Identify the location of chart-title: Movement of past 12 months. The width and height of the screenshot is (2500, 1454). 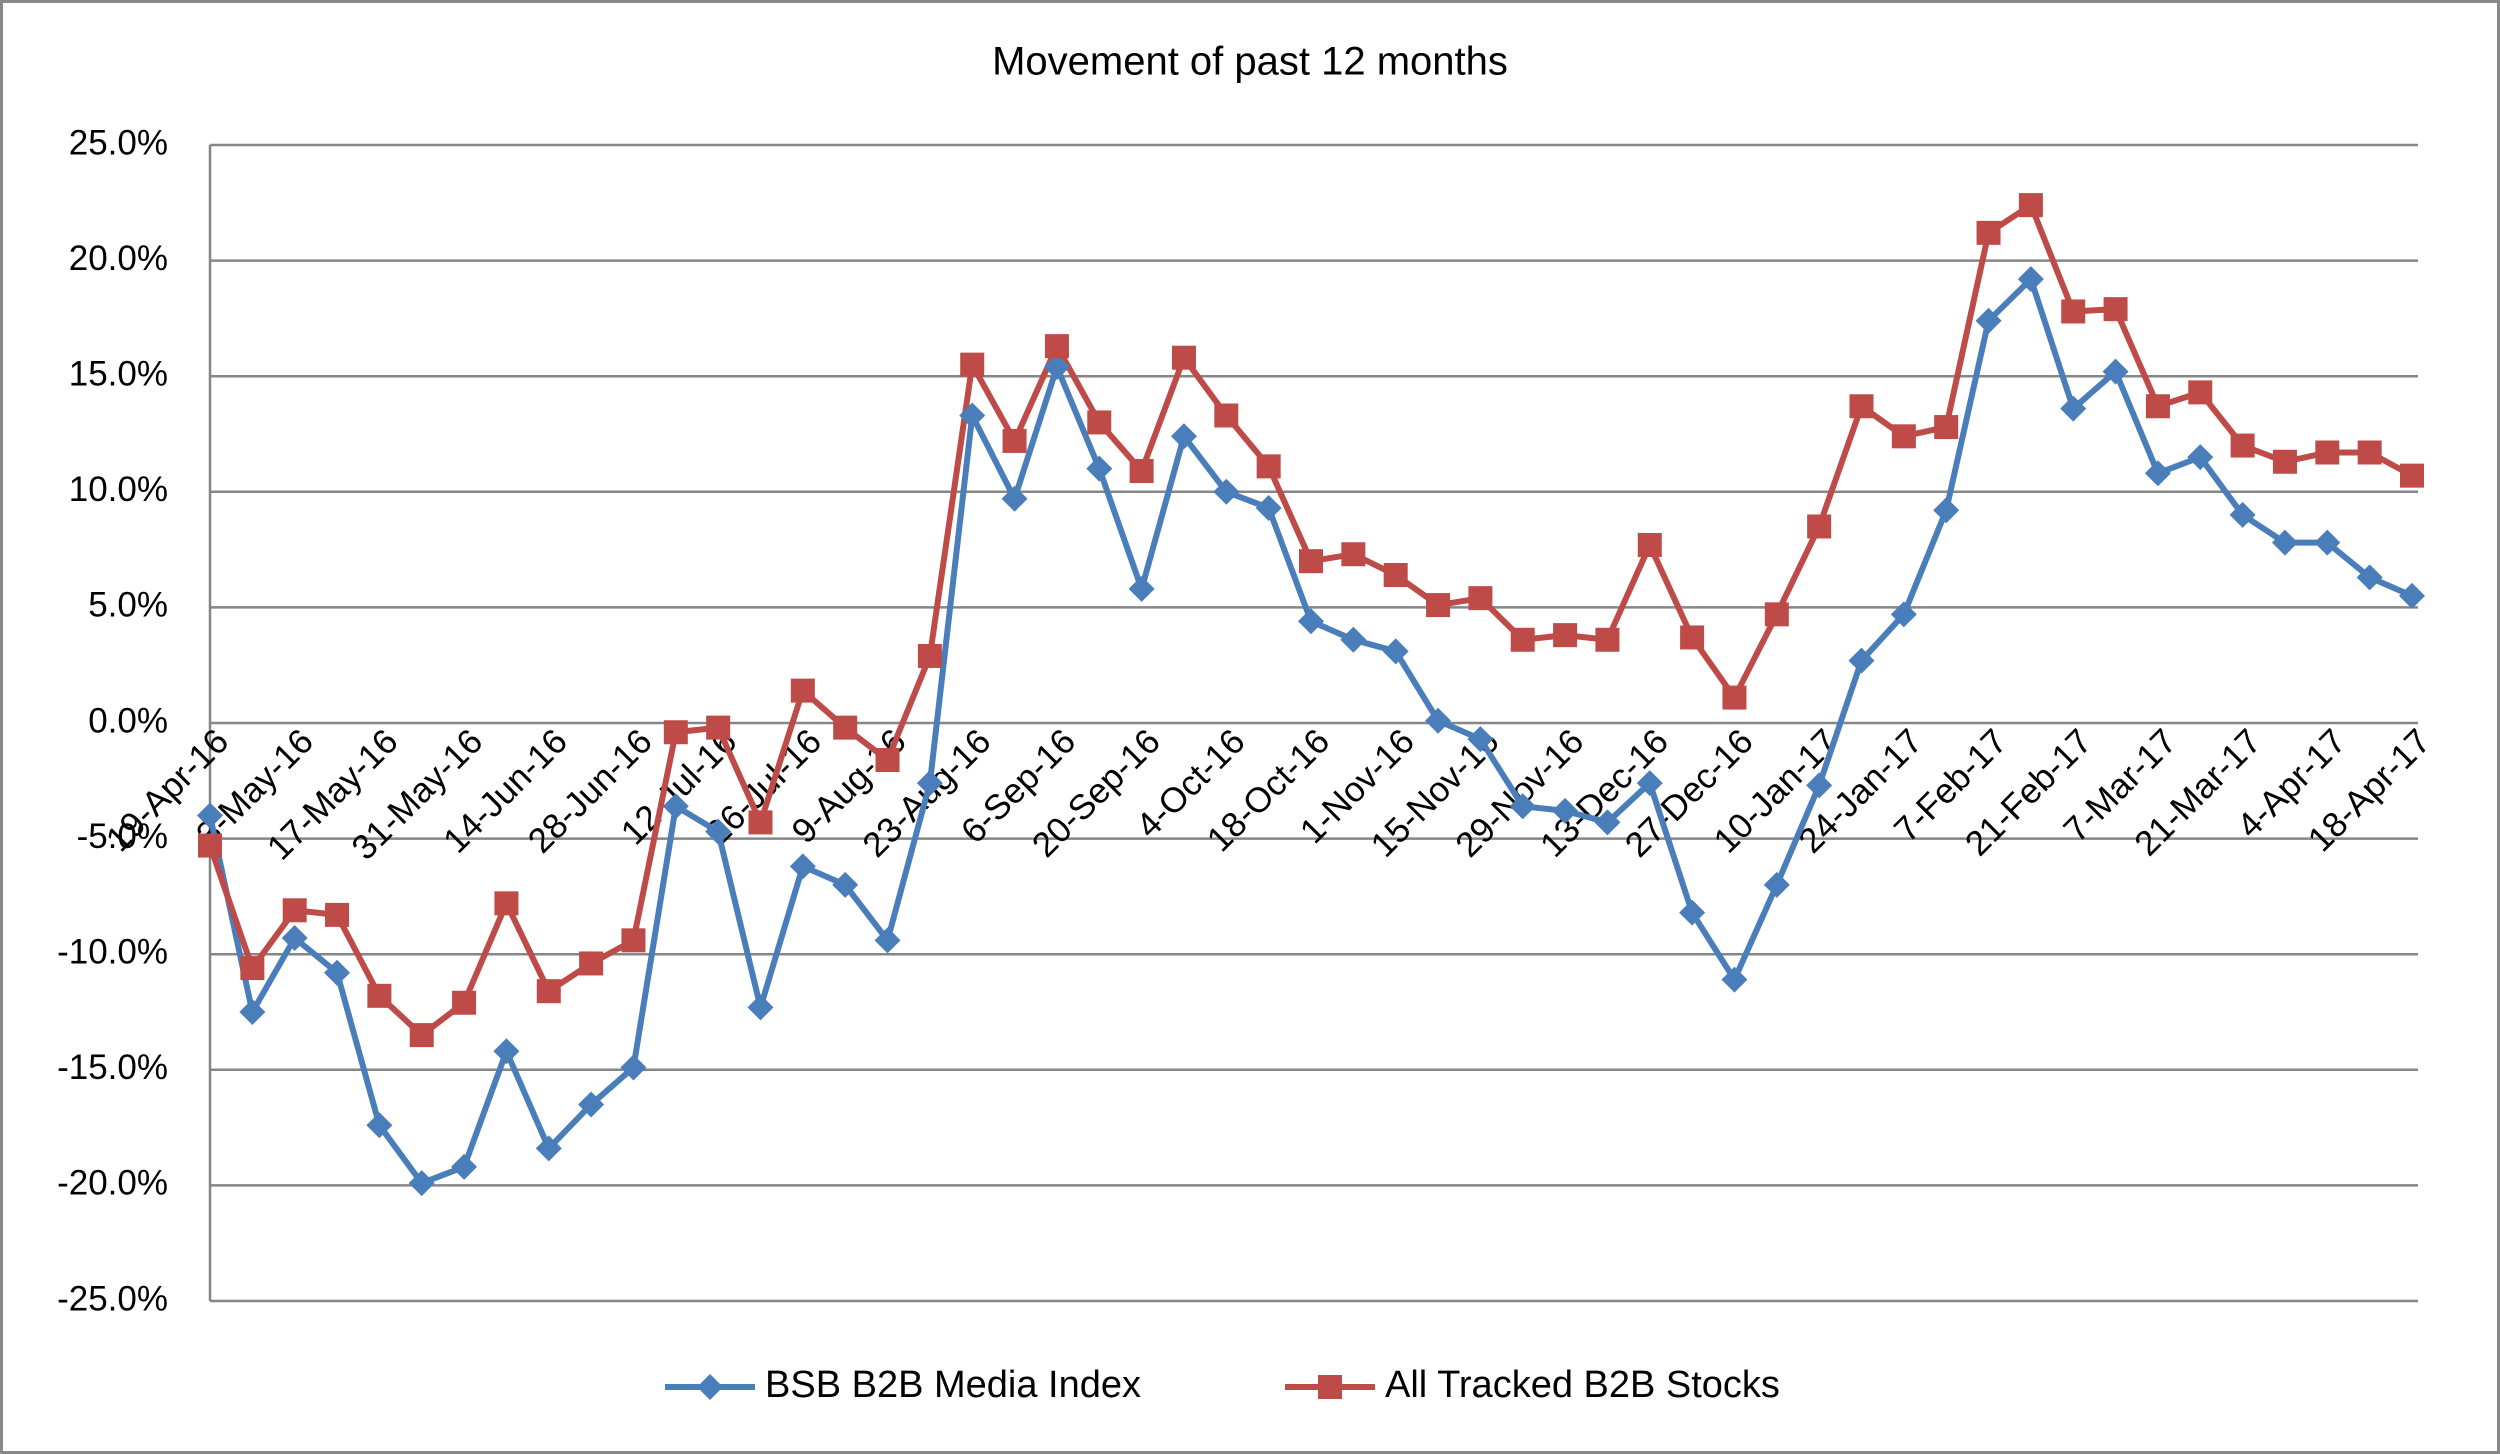
(1250, 62).